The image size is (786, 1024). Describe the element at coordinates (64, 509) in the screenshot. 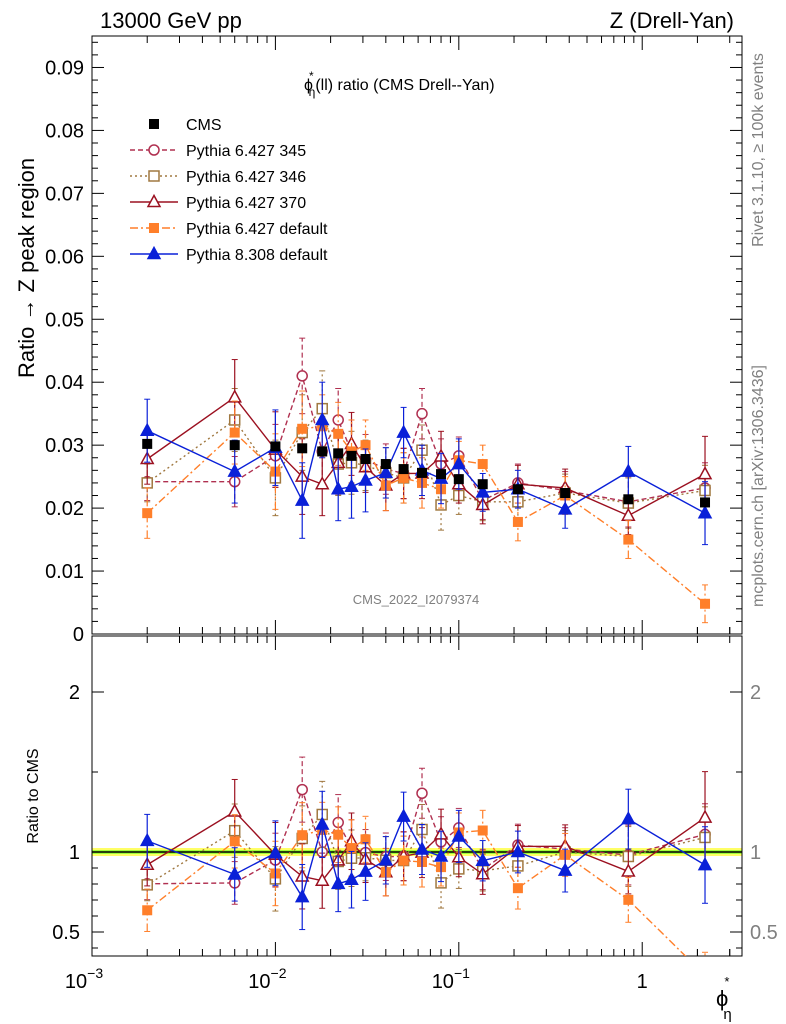

I see `y-tick-label: 0.02` at that location.